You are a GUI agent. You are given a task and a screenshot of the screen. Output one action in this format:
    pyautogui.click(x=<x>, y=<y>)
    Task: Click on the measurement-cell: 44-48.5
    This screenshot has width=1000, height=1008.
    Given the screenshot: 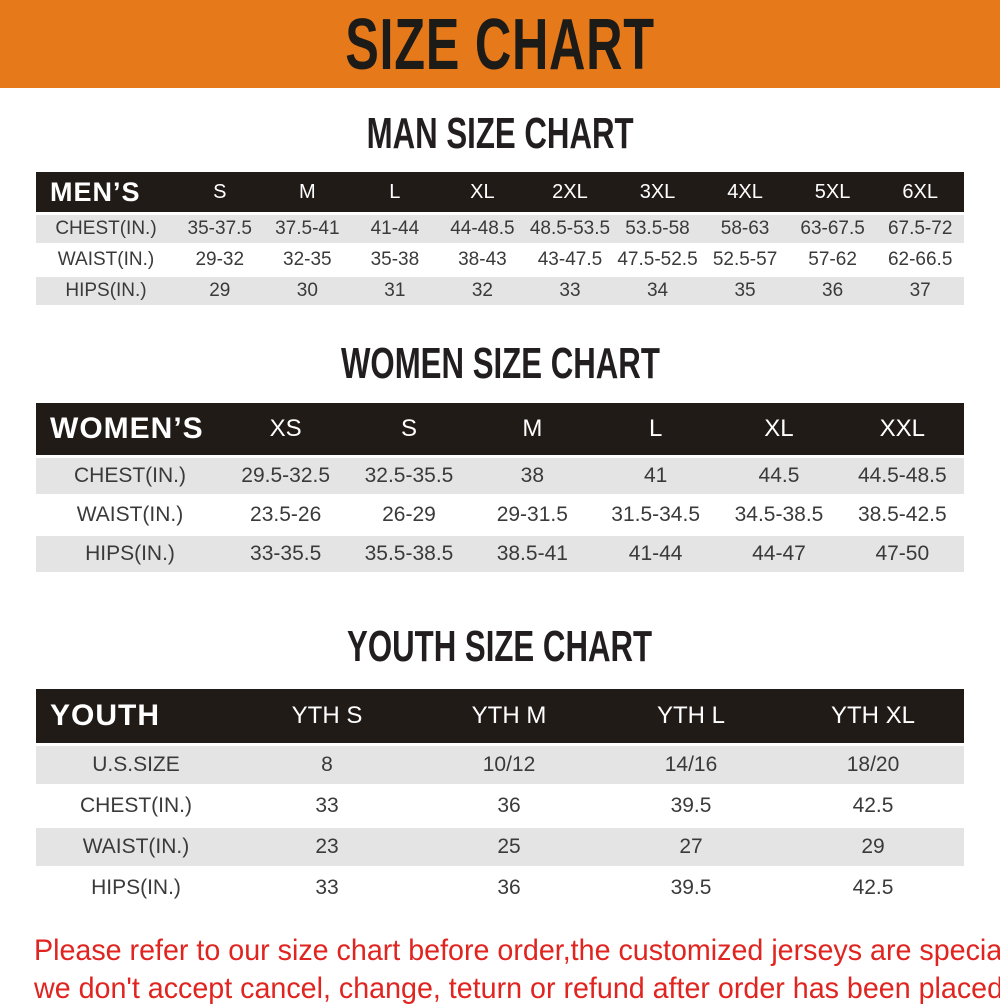 What is the action you would take?
    pyautogui.click(x=482, y=229)
    